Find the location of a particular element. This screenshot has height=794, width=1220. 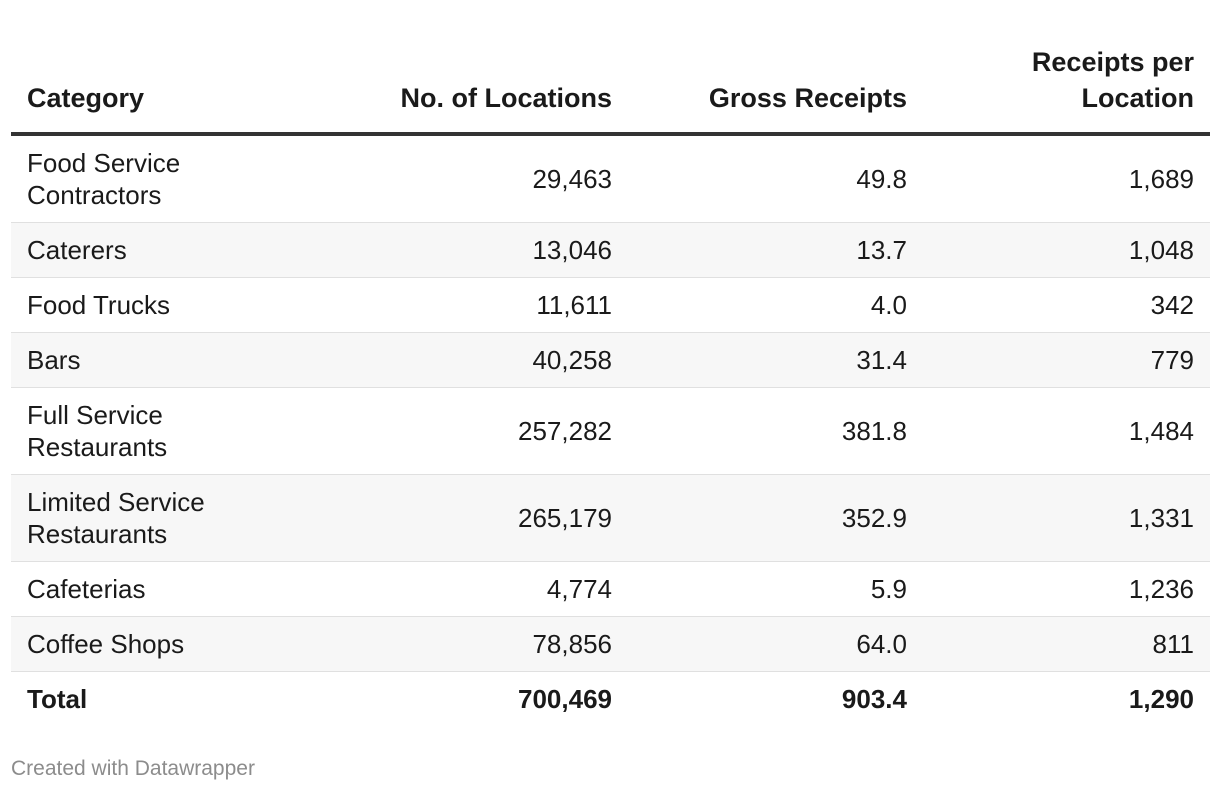

cell-receipts-per-location: 1,048 is located at coordinates (1066, 250).